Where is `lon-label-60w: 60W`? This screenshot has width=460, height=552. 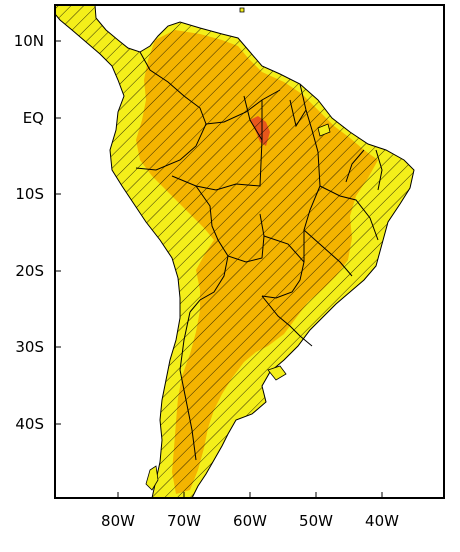 lon-label-60w: 60W is located at coordinates (250, 521).